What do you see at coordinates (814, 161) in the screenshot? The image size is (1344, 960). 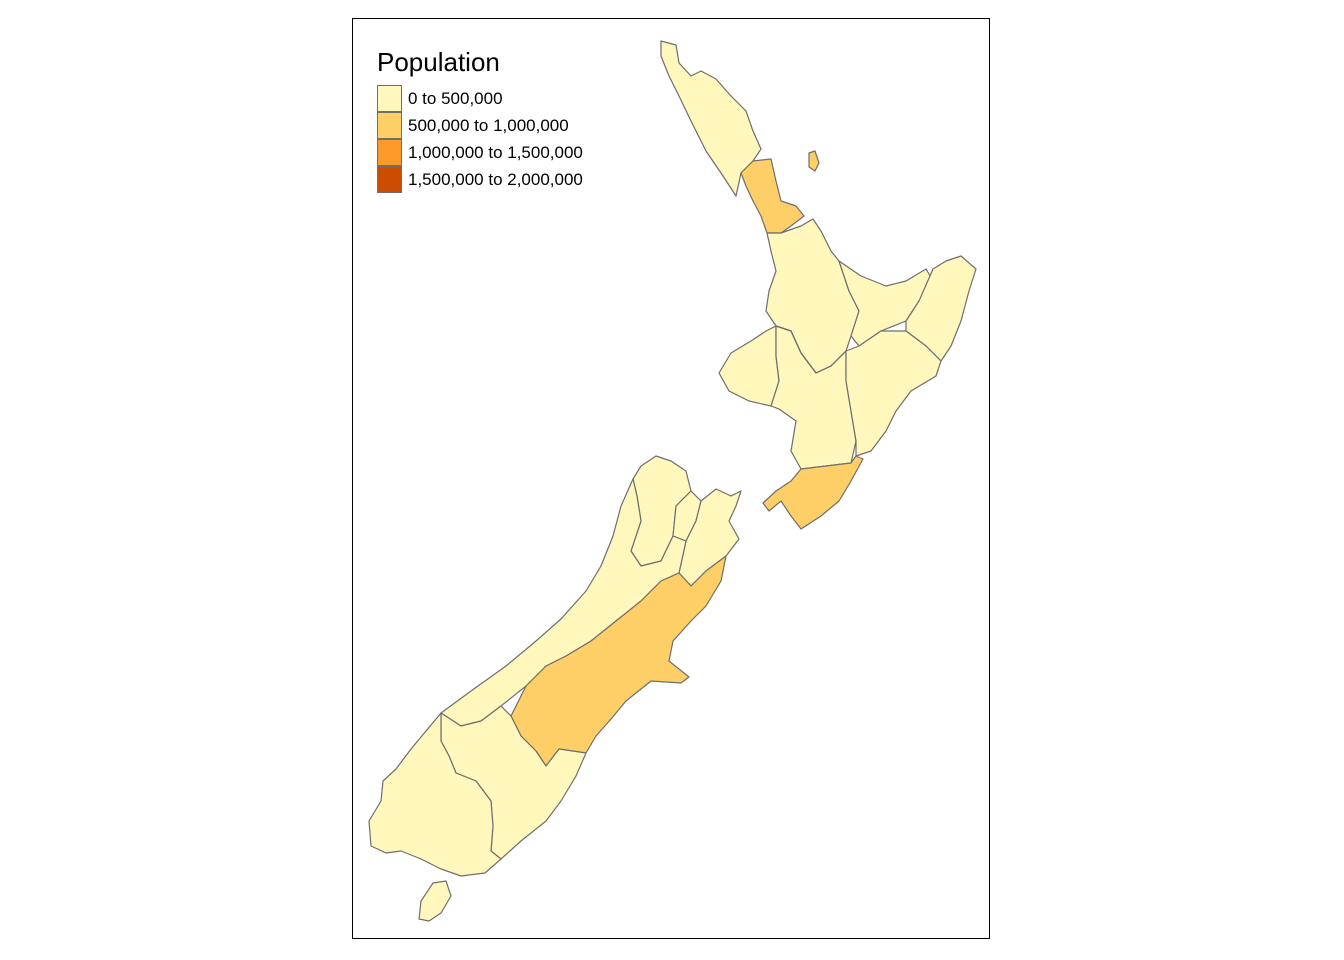 I see `region-auckland-island` at bounding box center [814, 161].